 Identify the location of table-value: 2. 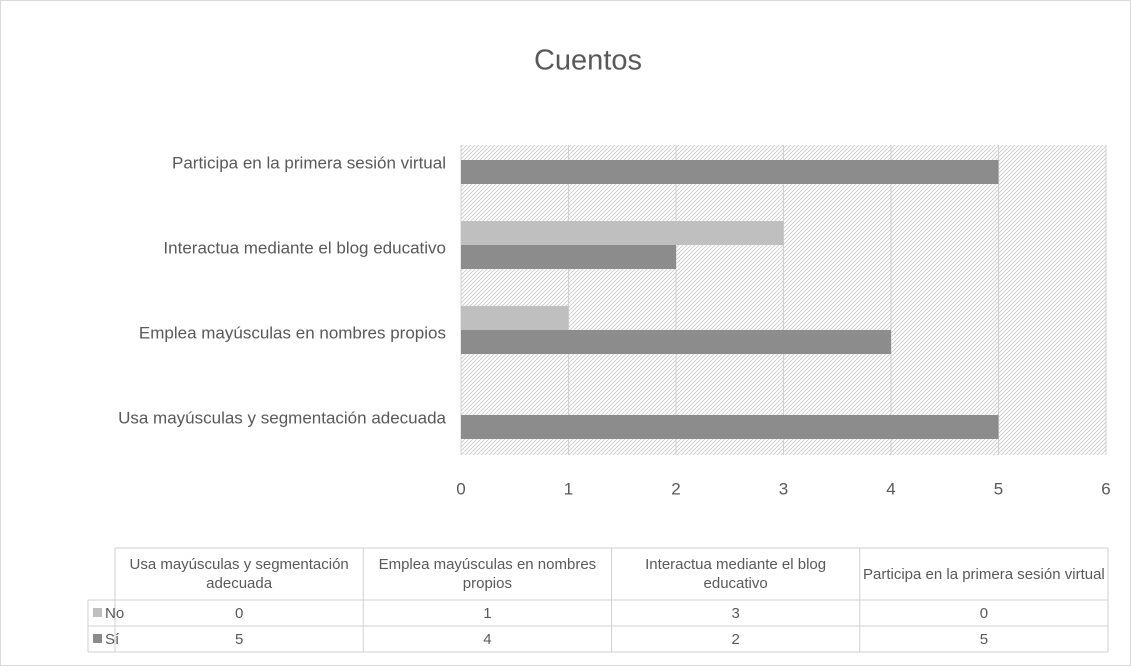
(735, 639).